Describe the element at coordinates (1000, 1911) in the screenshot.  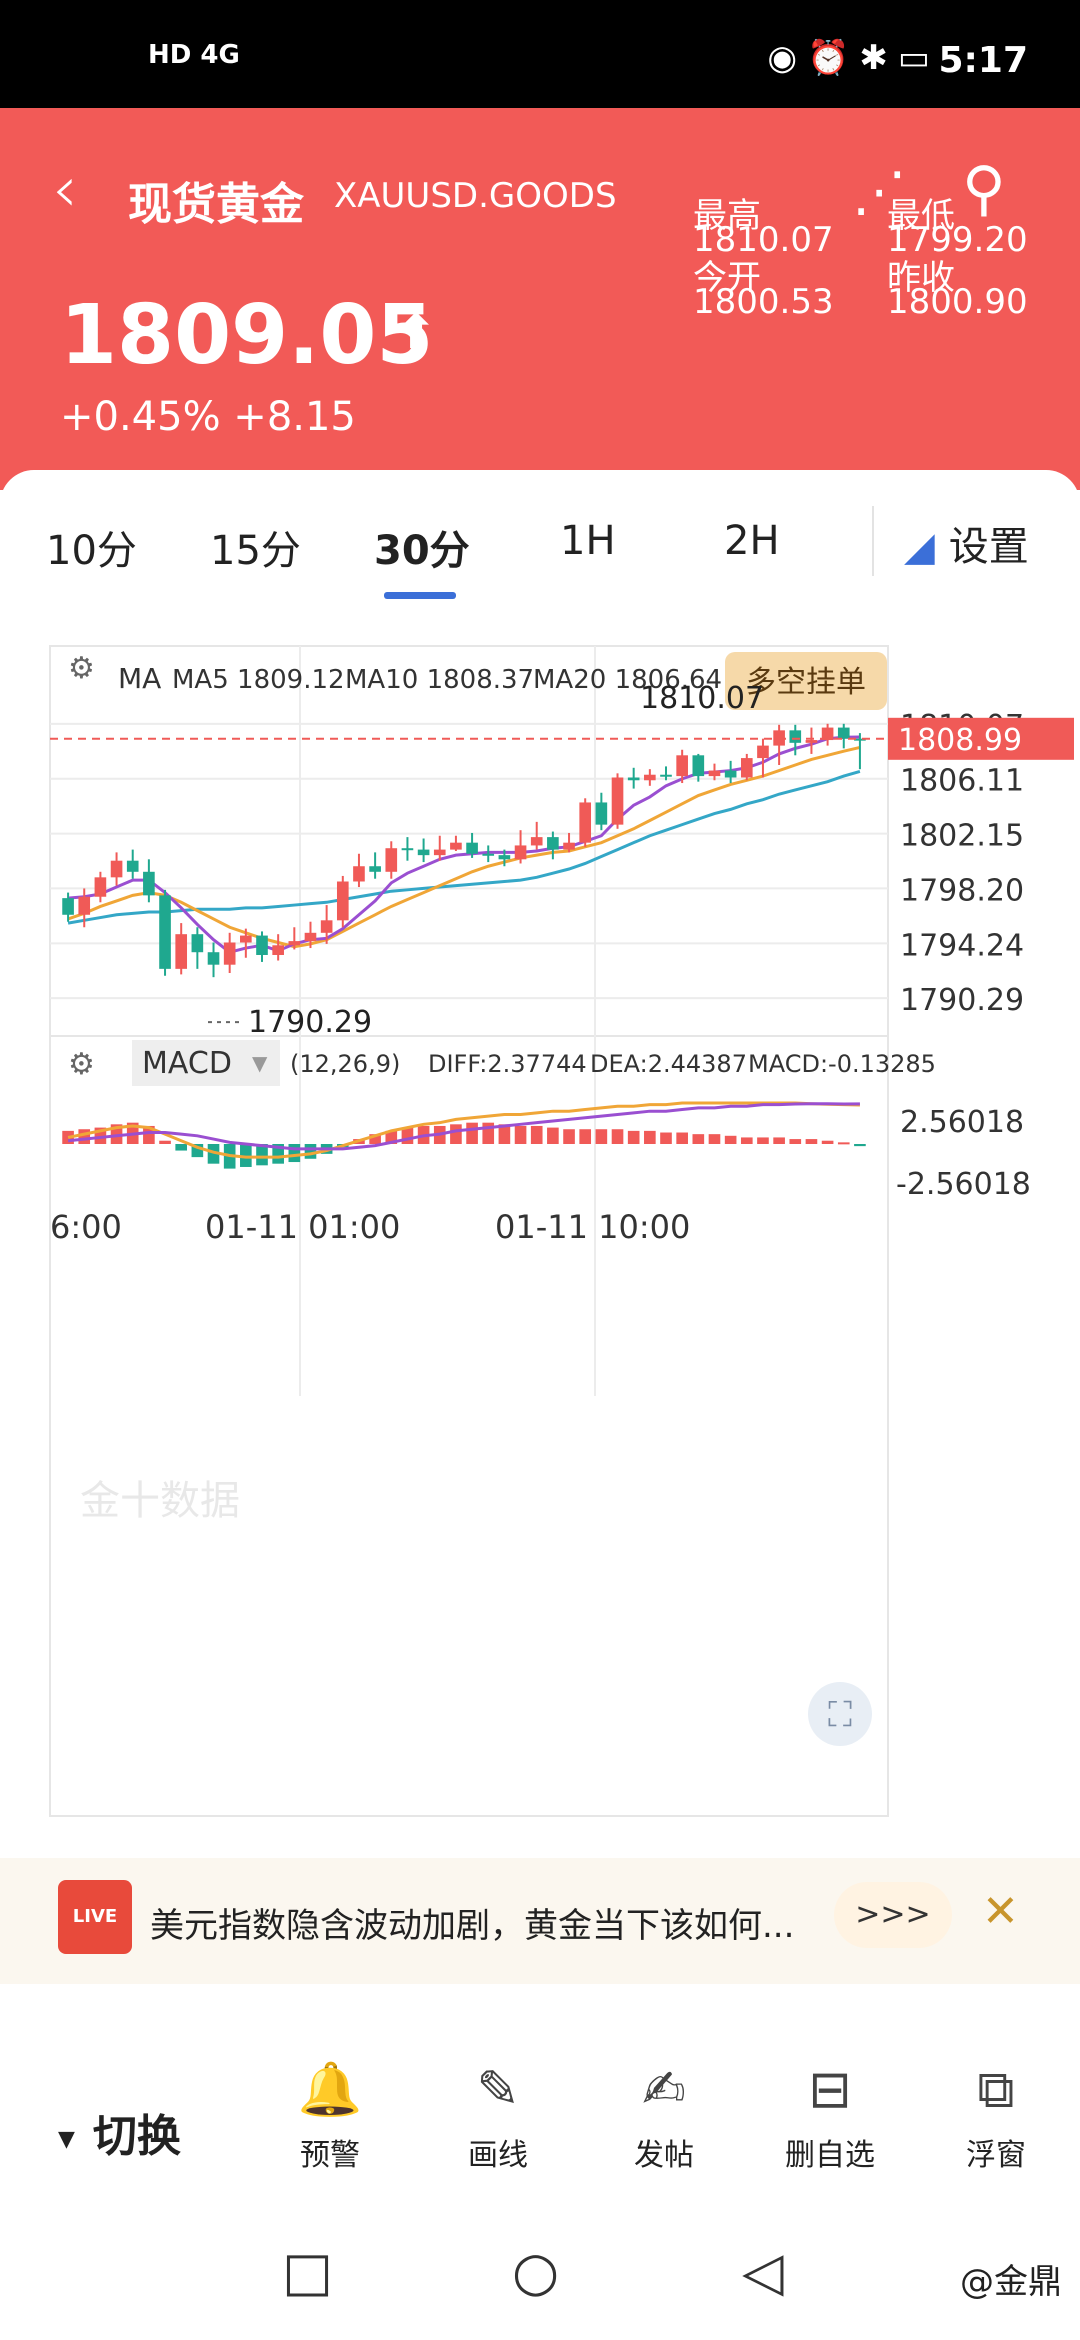
I see `close-icon: ✕` at that location.